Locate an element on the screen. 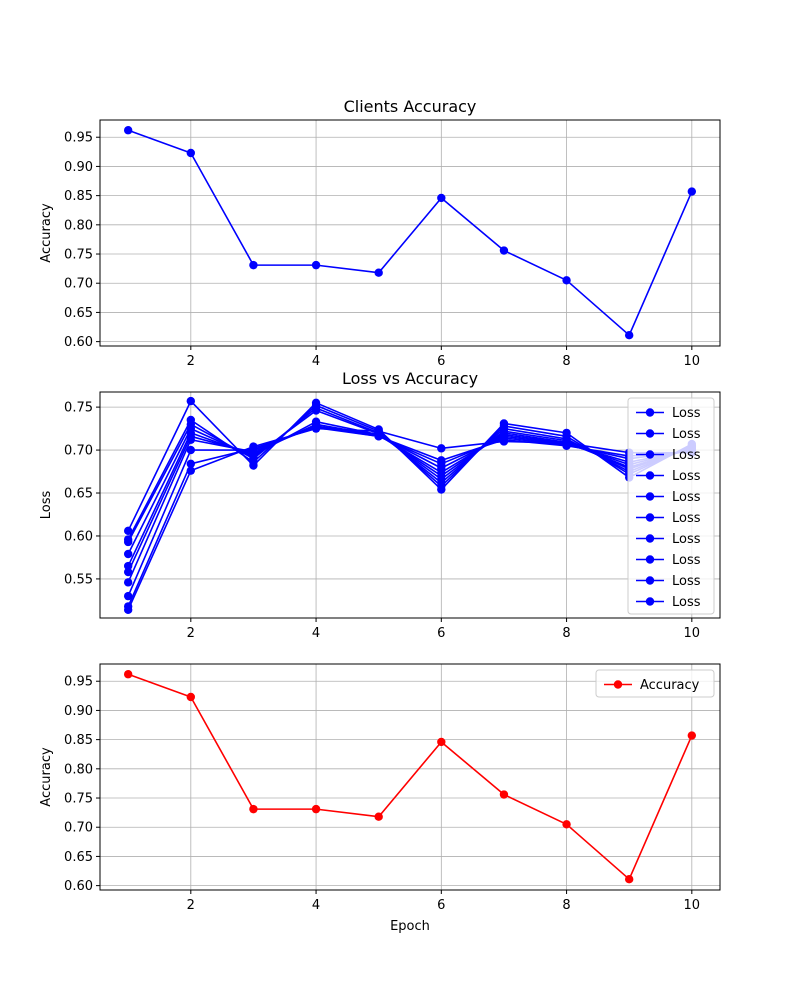 This screenshot has height=1000, width=800. x-axis-label: Epoch is located at coordinates (410, 926).